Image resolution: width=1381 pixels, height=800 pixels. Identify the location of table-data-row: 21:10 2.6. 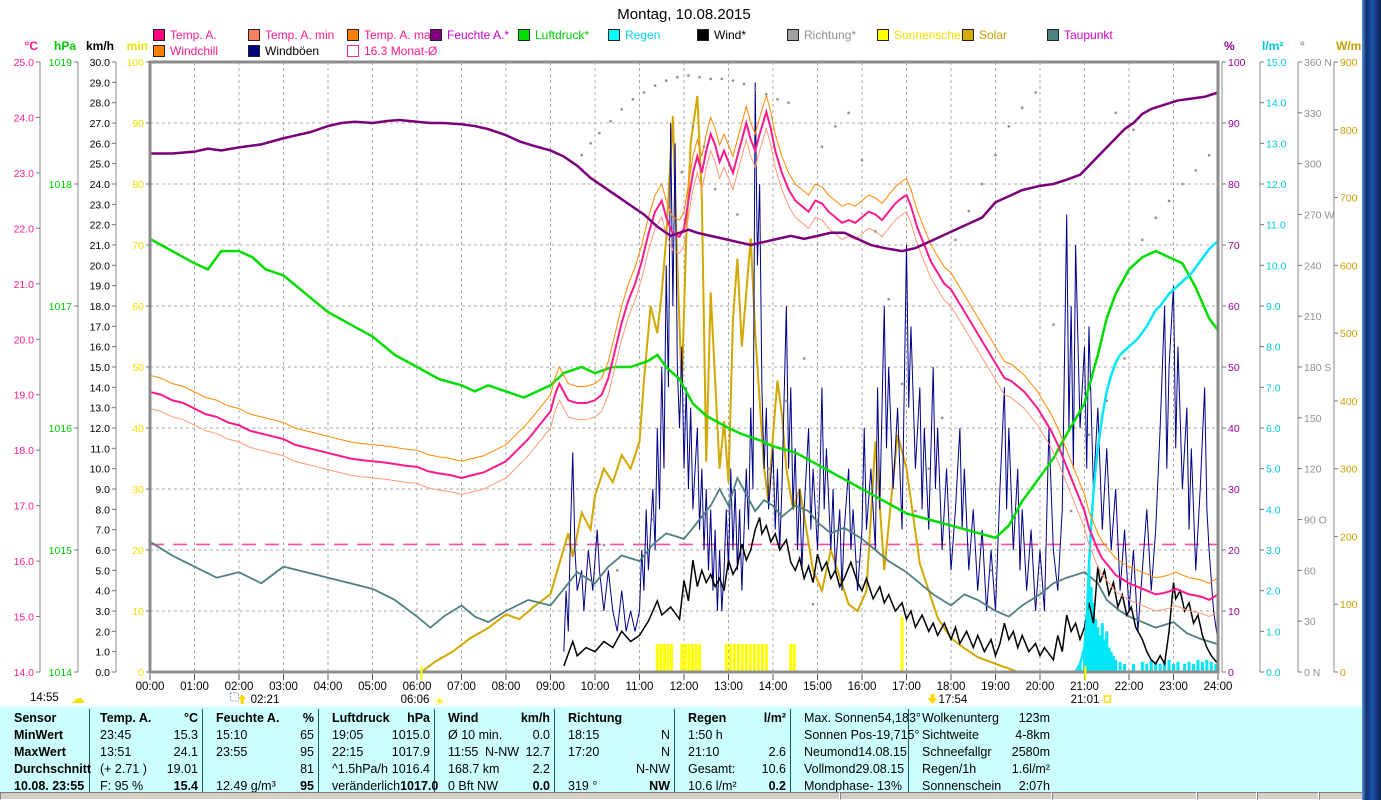
(735, 751).